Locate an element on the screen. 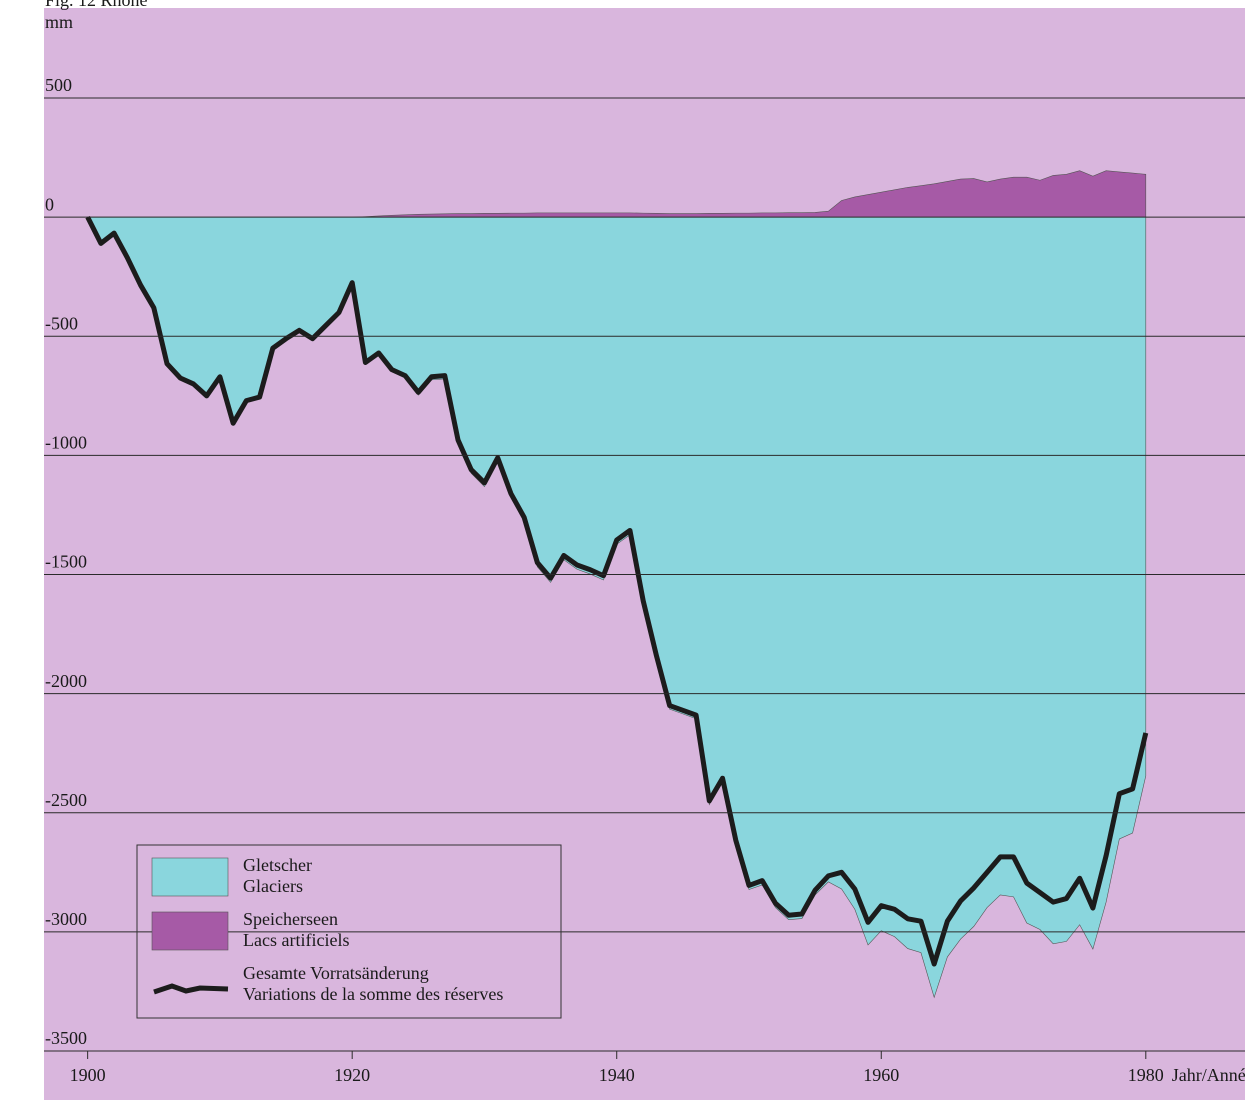 The height and width of the screenshot is (1108, 1245). x-tick-label: 1960 is located at coordinates (881, 1075).